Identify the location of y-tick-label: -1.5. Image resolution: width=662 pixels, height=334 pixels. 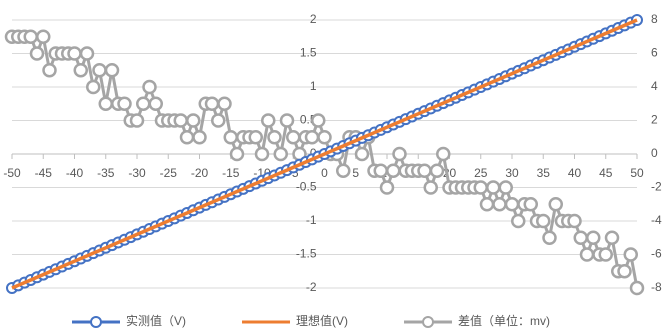
(306, 254).